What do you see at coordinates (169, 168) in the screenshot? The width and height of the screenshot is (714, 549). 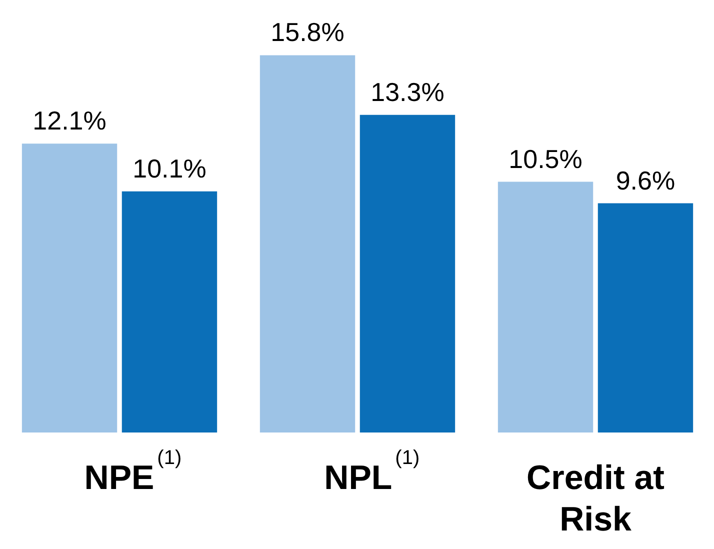 I see `data-label: 10.1%` at bounding box center [169, 168].